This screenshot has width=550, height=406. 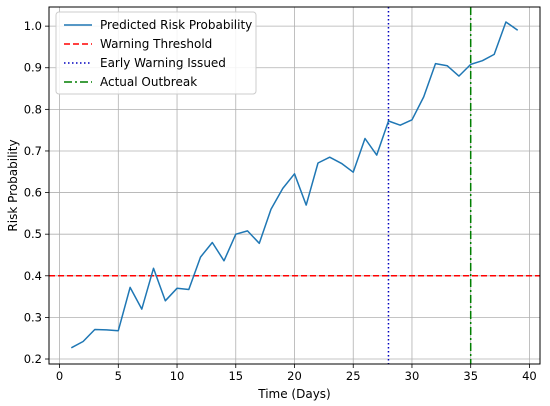 What do you see at coordinates (163, 63) in the screenshot?
I see `legend-label: Early Warning Issued` at bounding box center [163, 63].